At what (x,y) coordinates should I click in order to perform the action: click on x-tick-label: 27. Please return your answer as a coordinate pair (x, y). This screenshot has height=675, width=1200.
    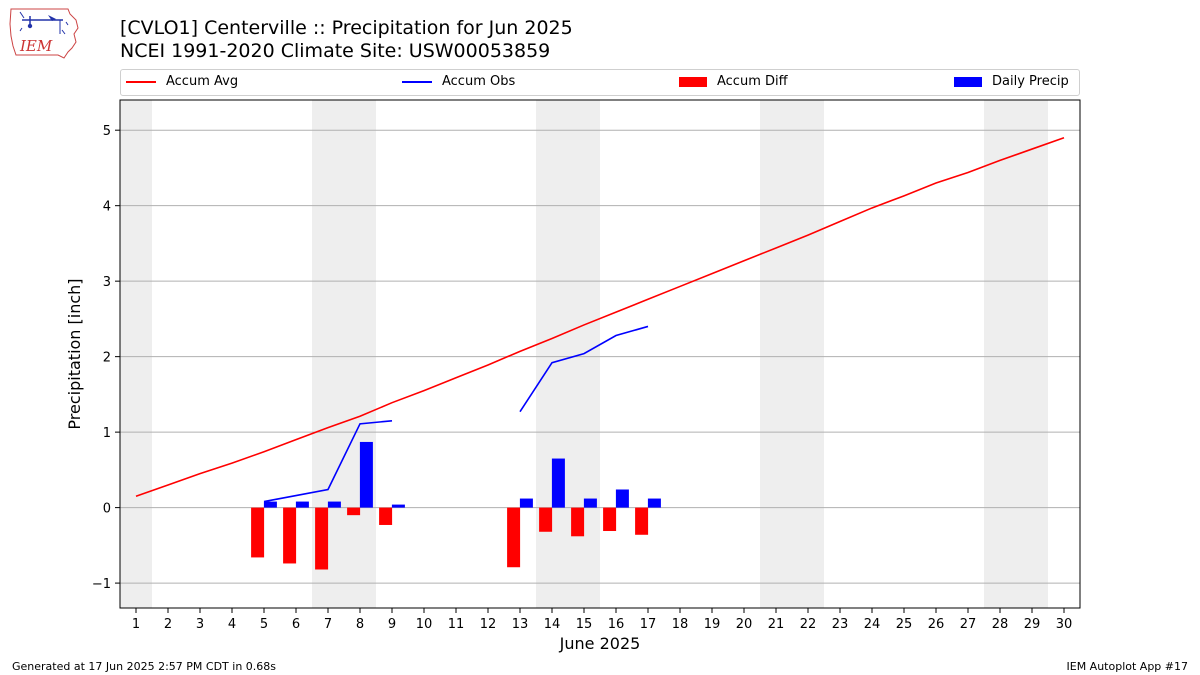
    Looking at the image, I should click on (968, 624).